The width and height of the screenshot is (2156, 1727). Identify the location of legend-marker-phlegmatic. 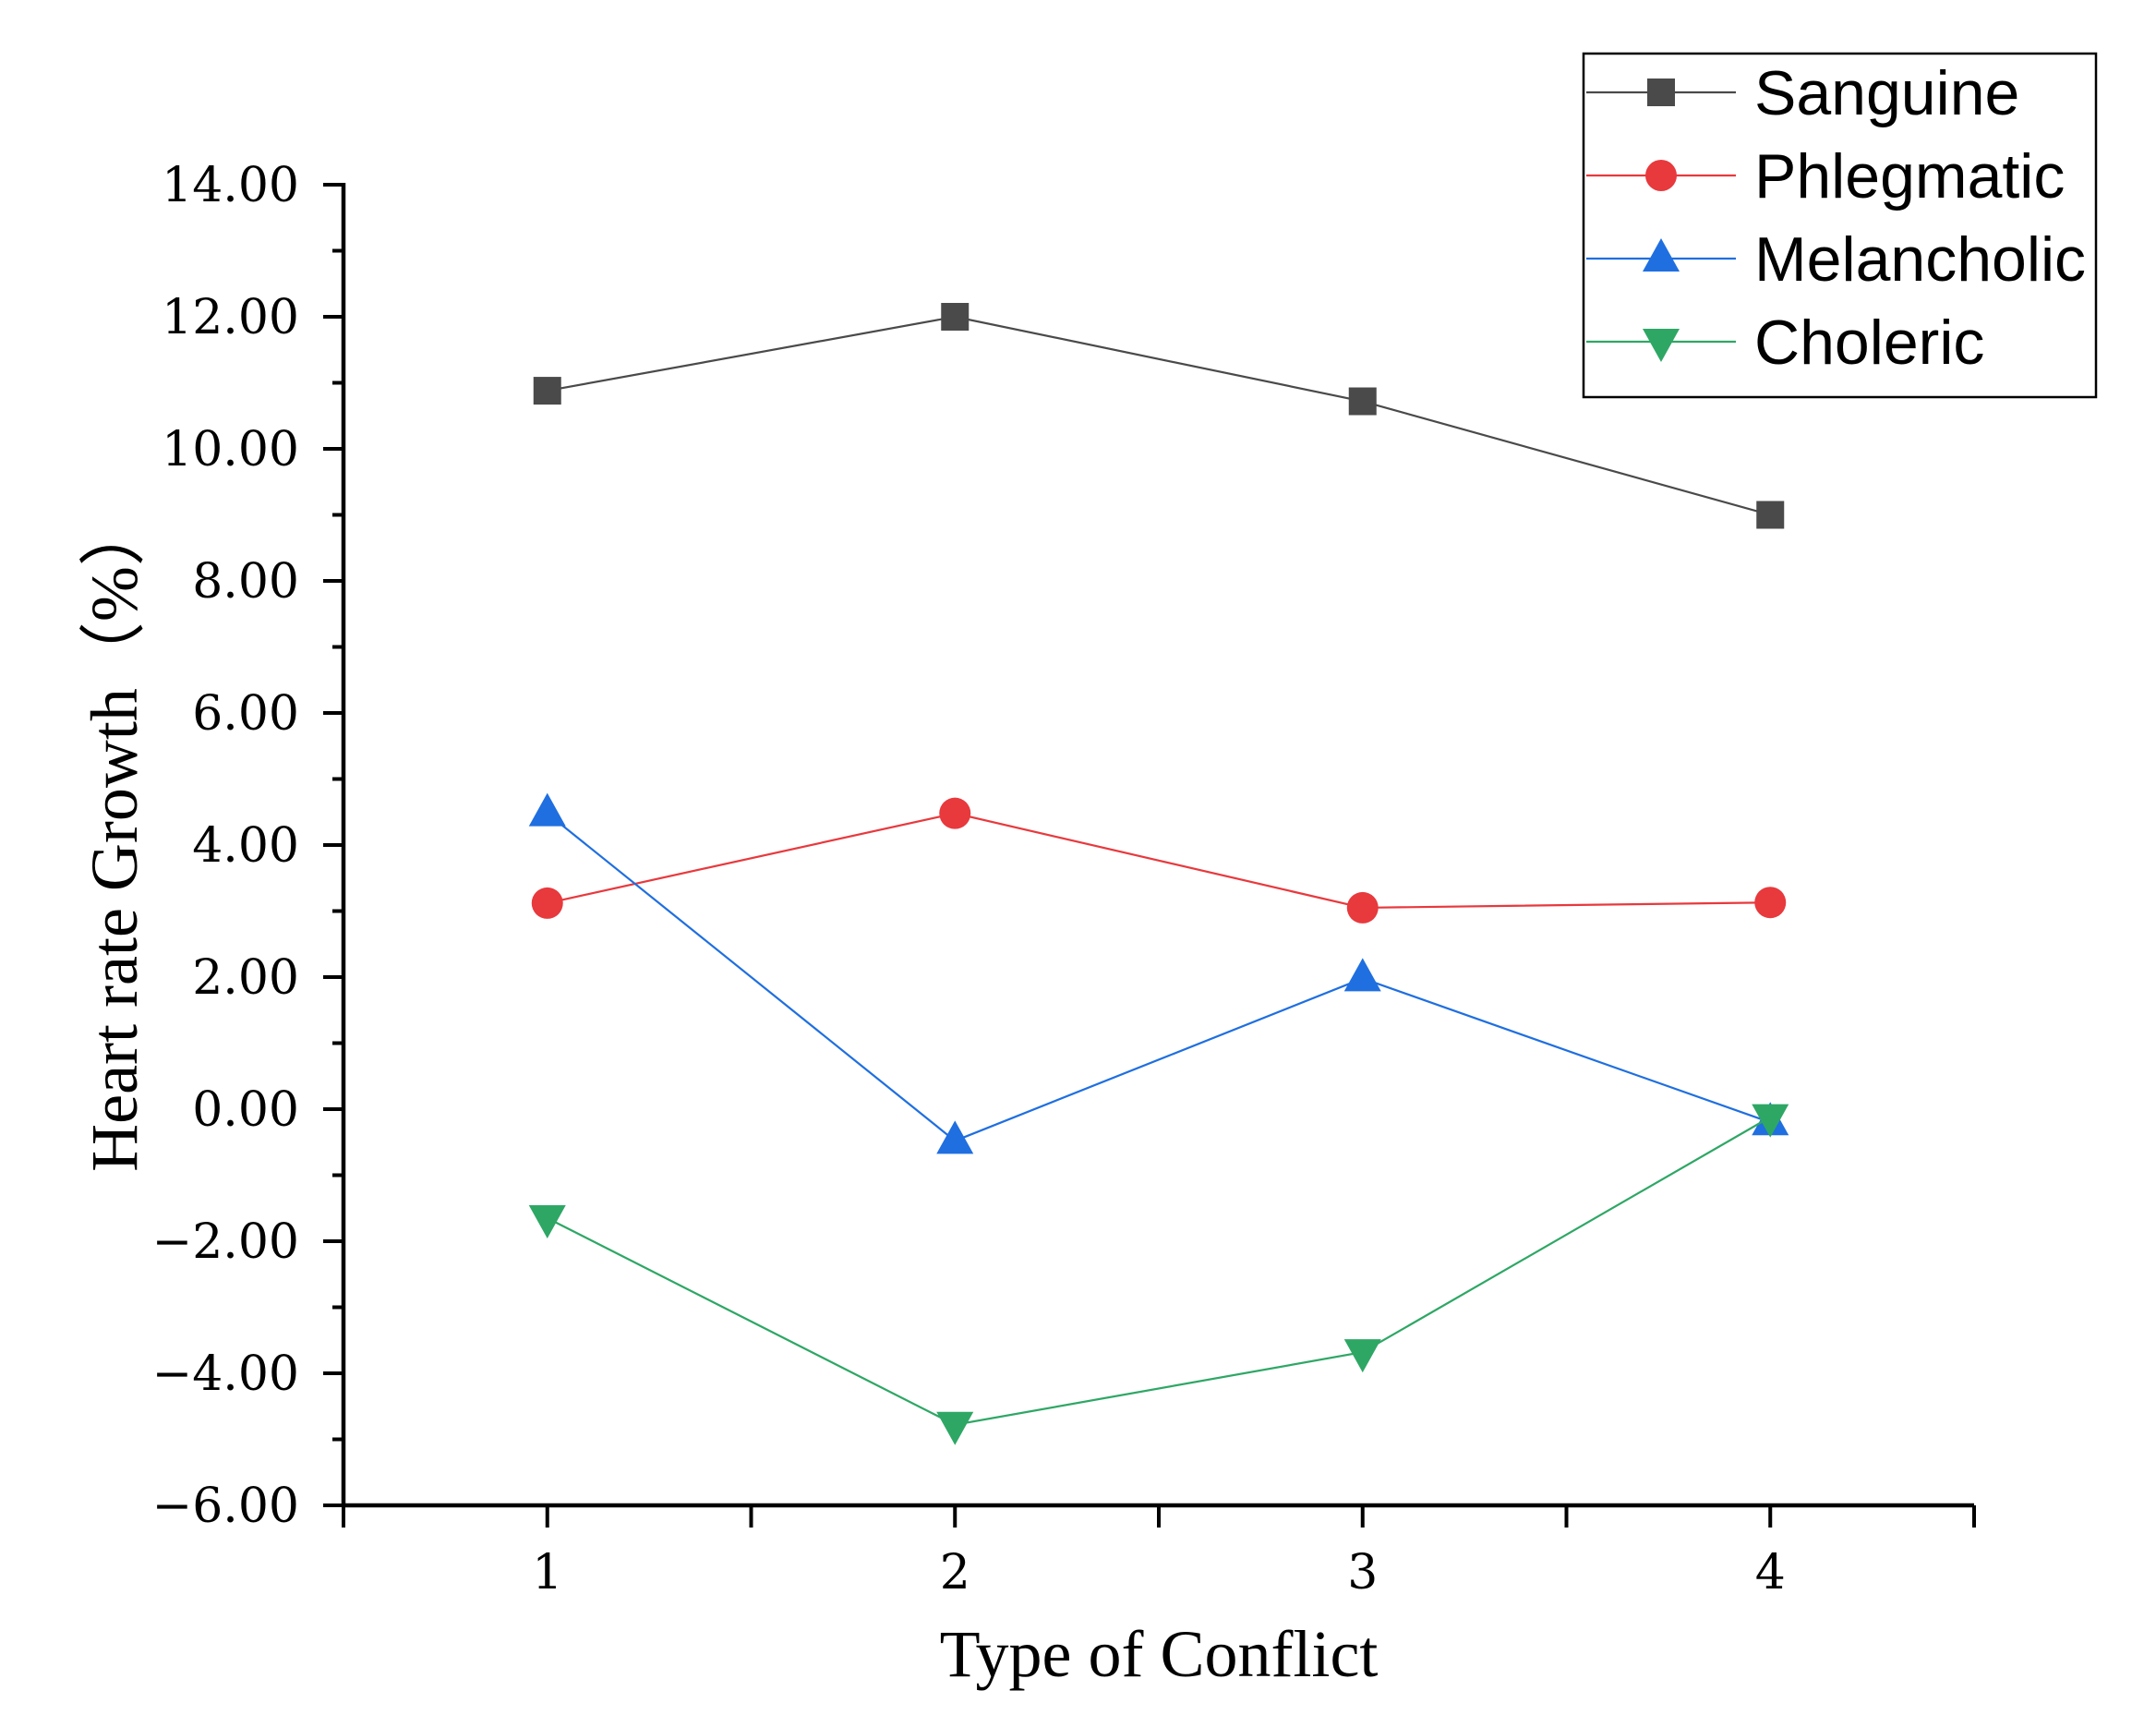
(1661, 175).